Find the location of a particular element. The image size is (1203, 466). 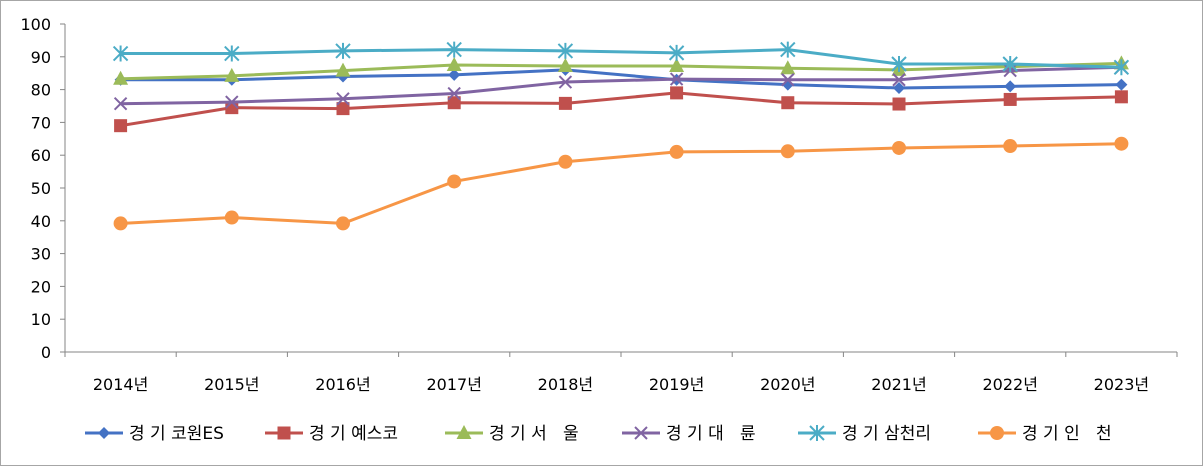

y-tick-label: 60 is located at coordinates (41, 155).